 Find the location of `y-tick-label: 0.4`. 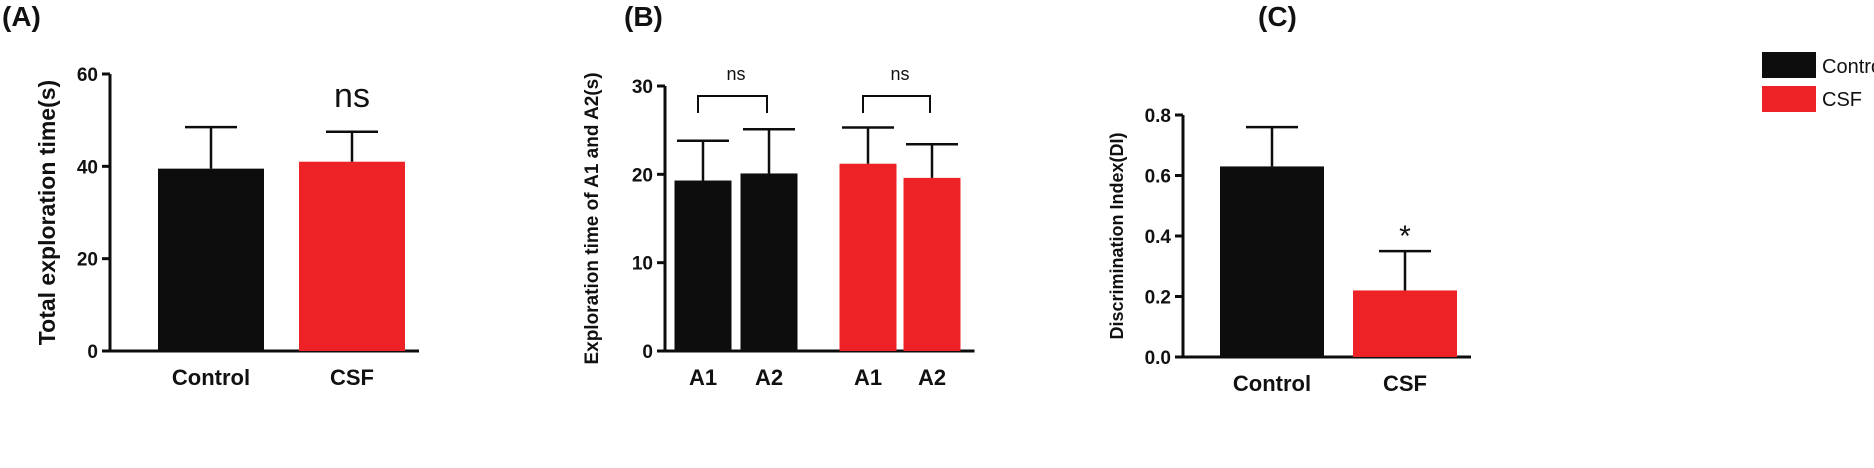

y-tick-label: 0.4 is located at coordinates (1158, 237).